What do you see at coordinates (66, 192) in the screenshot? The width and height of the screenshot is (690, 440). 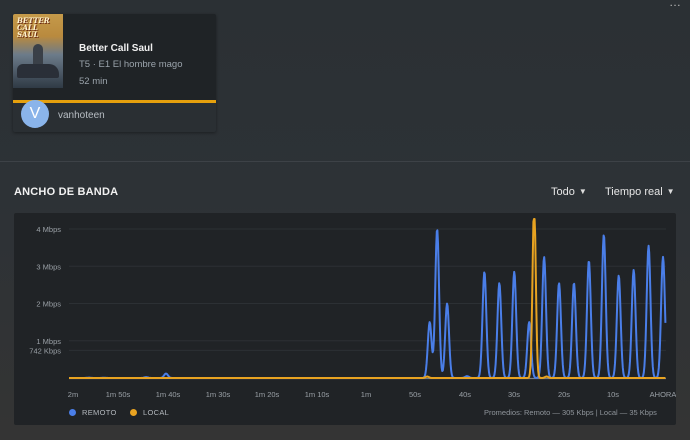 I see `bandwidth-title: ANCHO DE BANDA` at bounding box center [66, 192].